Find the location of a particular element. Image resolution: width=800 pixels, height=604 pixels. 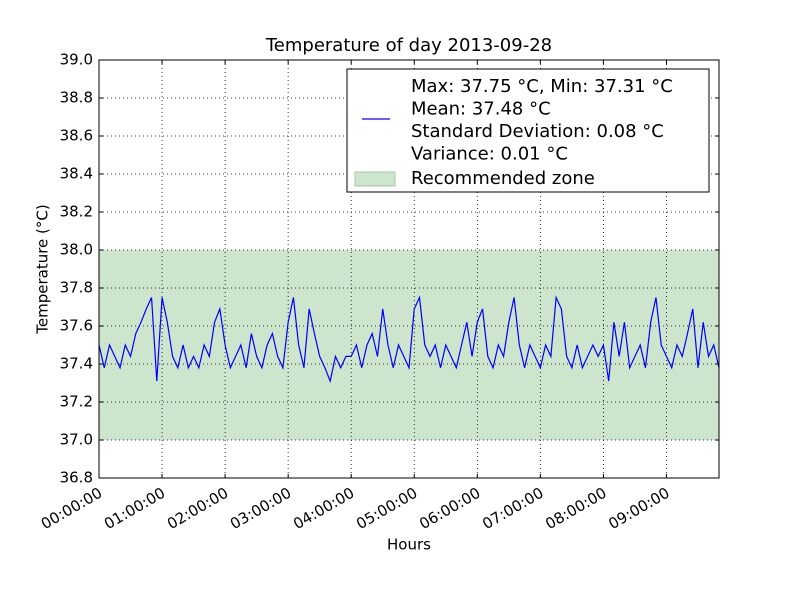

y-tick-label: 38.4 is located at coordinates (76, 174).